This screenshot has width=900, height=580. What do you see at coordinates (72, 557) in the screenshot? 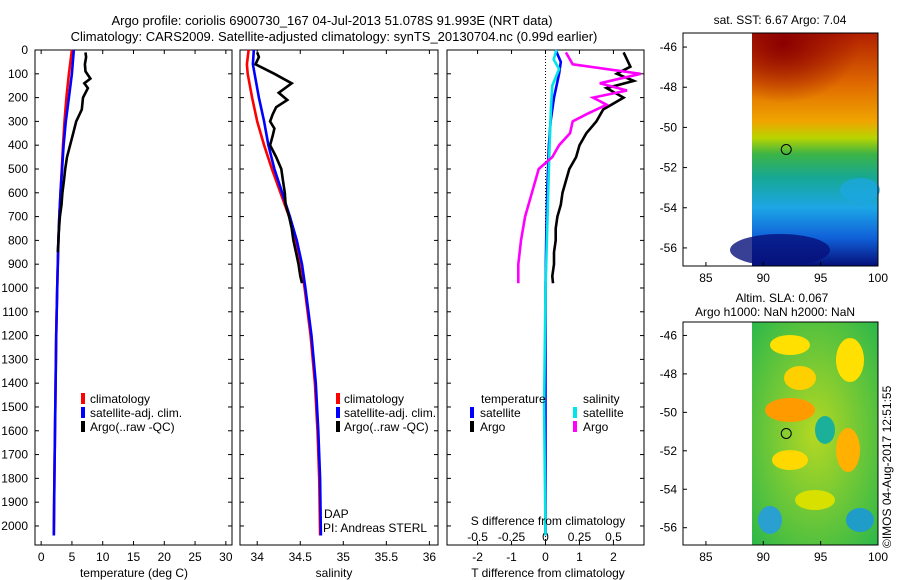
I see `x-tick-label: 5` at bounding box center [72, 557].